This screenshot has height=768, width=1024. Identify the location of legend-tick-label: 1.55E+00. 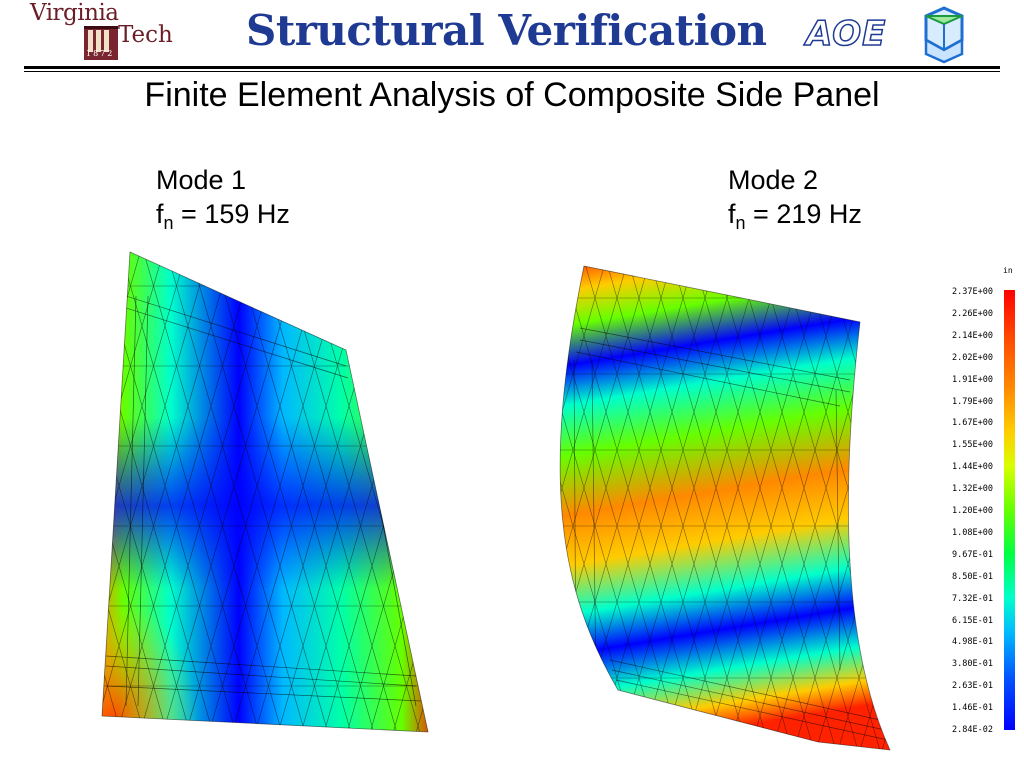
(972, 445).